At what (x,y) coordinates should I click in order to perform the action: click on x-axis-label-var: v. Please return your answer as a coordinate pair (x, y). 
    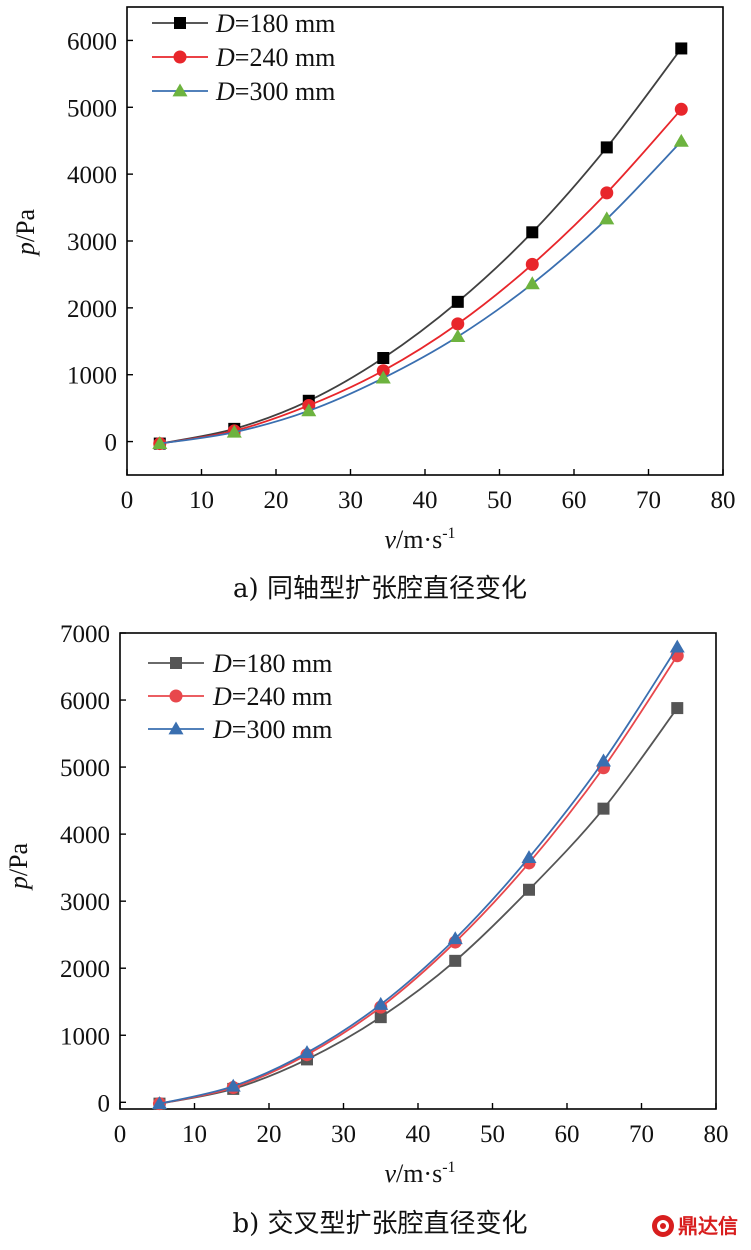
    Looking at the image, I should click on (390, 1173).